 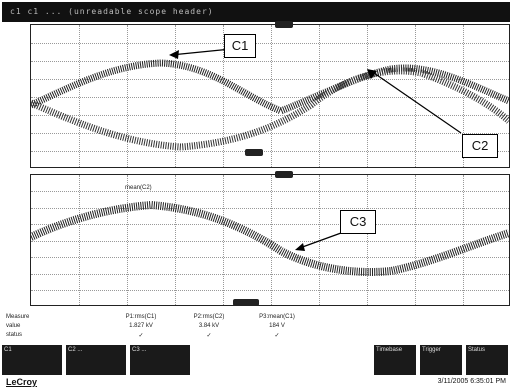 I want to click on brand-logo: LeCroy, so click(x=22, y=382).